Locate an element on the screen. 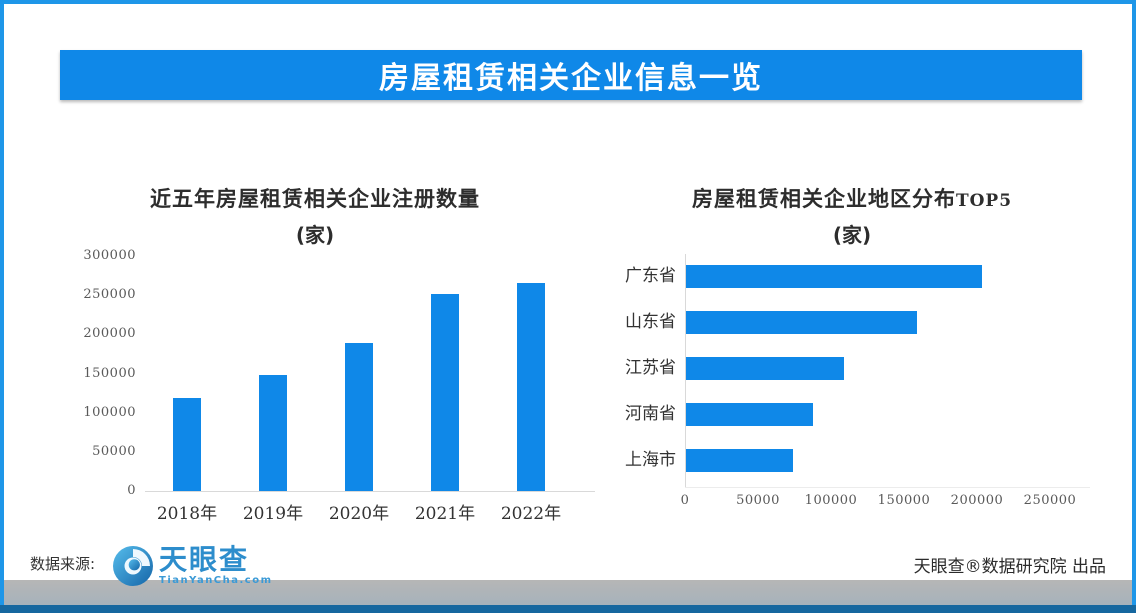 Image resolution: width=1136 pixels, height=613 pixels. right-chart-category-广东省: 广东省 is located at coordinates (650, 276).